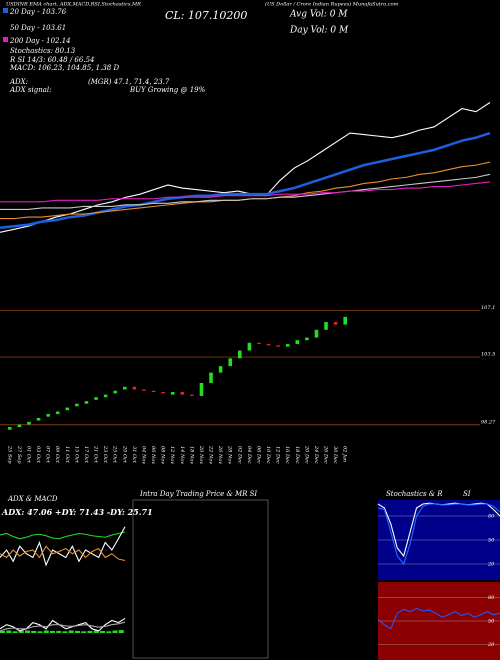 The image size is (500, 660). I want to click on level-label: 107.1, so click(488, 308).